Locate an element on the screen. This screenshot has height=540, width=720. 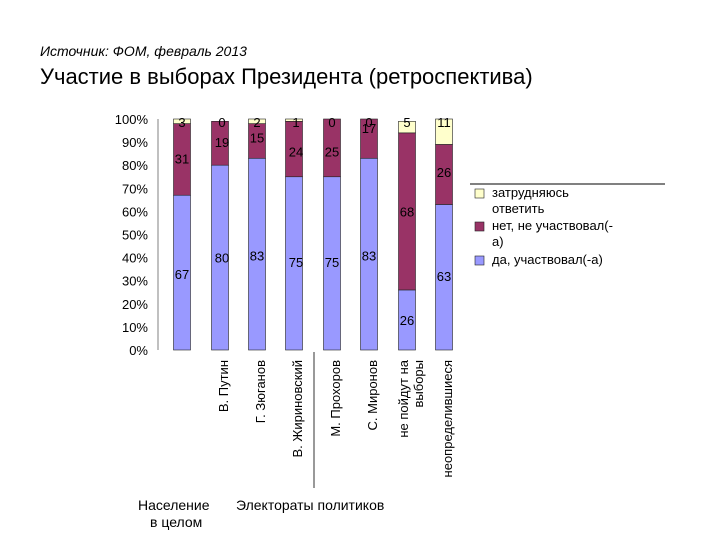
legend-label: а) is located at coordinates (498, 241).